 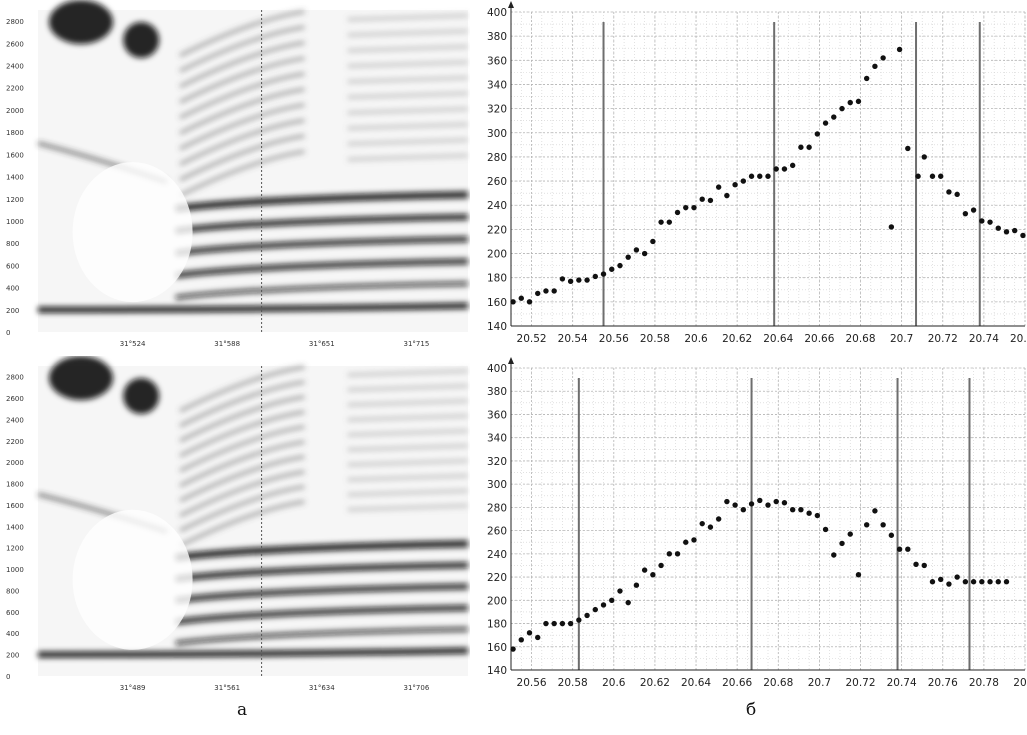 I want to click on x-tick-label: 20.72, so click(x=860, y=683).